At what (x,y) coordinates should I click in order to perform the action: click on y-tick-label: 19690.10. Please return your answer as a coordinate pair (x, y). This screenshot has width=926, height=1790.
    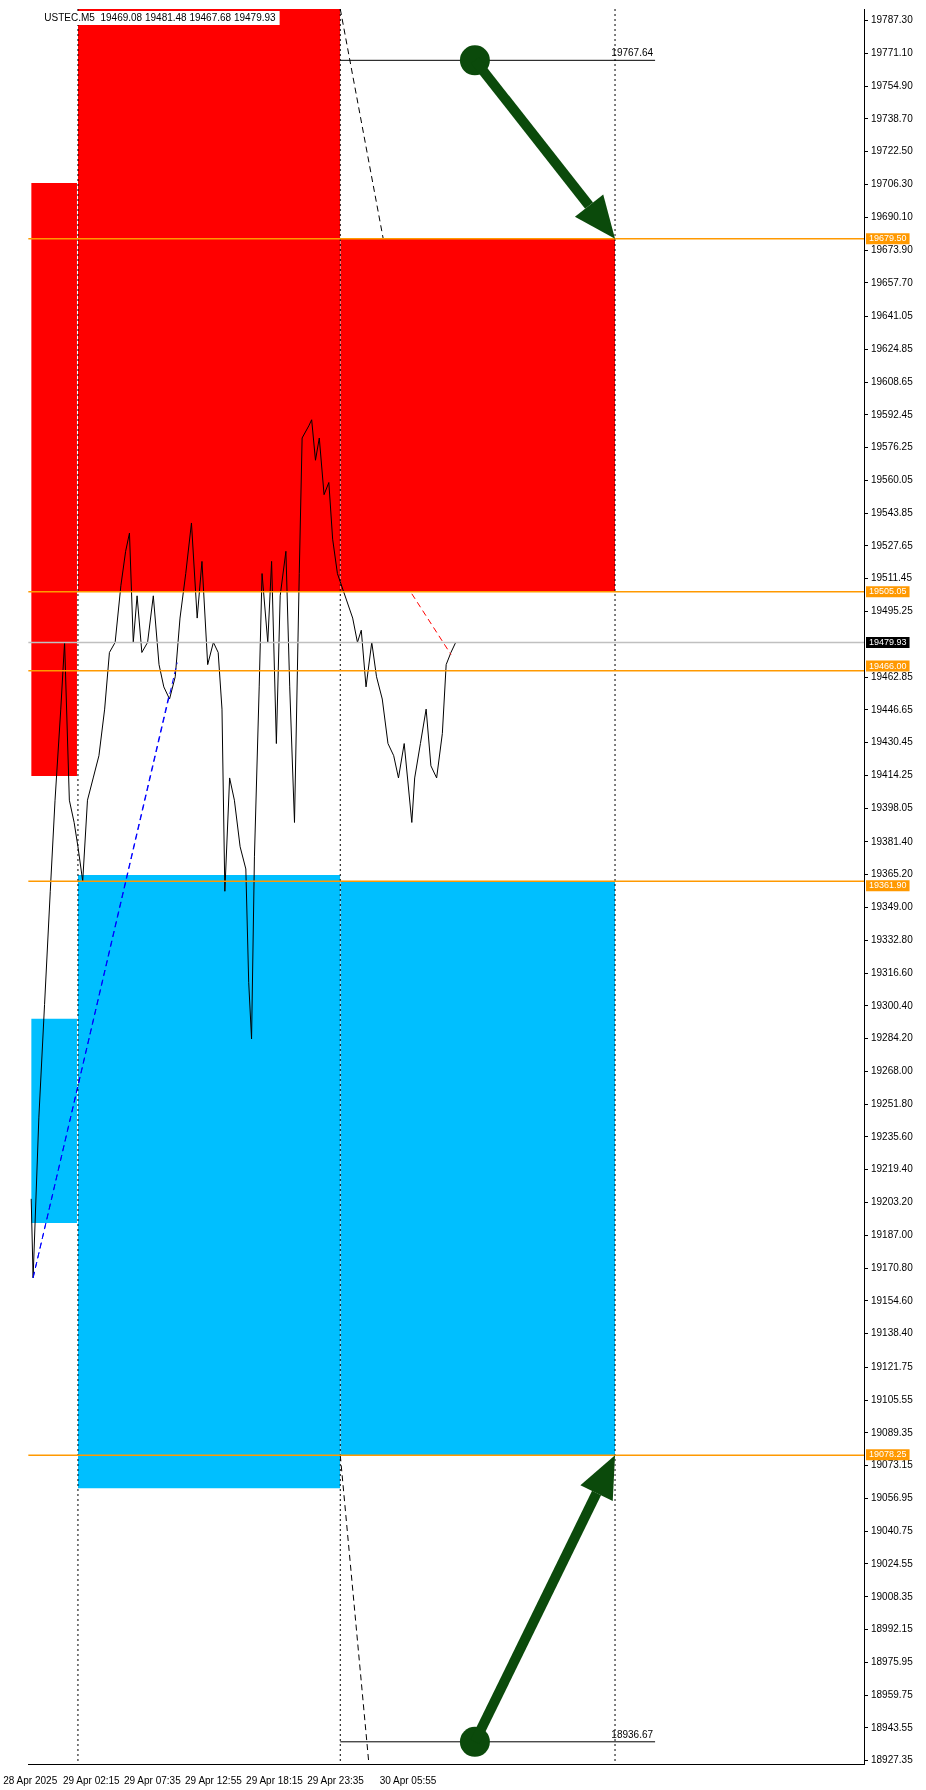
    Looking at the image, I should click on (892, 216).